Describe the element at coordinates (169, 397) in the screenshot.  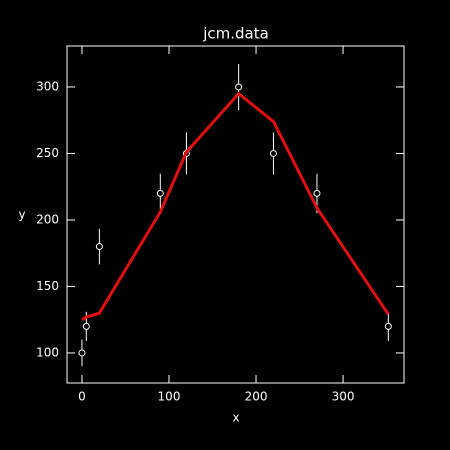
I see `x-tick-label: 100` at that location.